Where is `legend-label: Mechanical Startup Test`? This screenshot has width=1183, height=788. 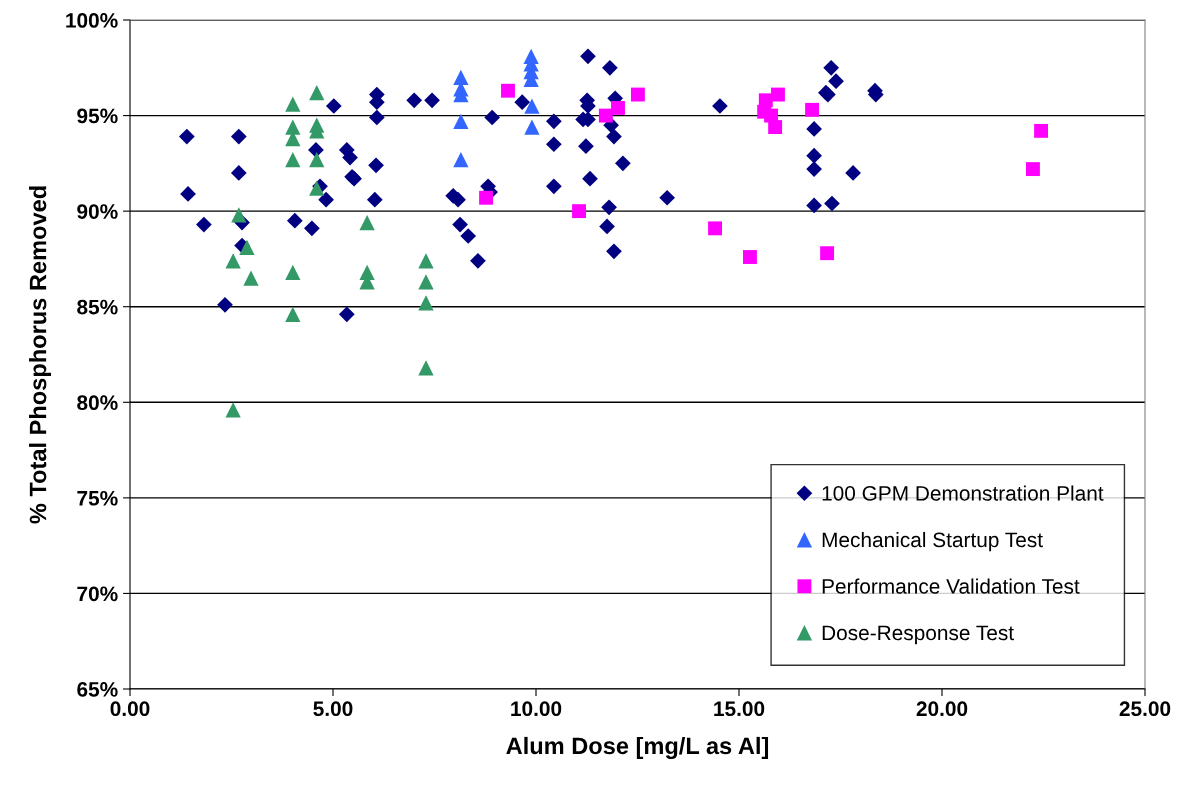
legend-label: Mechanical Startup Test is located at coordinates (932, 541).